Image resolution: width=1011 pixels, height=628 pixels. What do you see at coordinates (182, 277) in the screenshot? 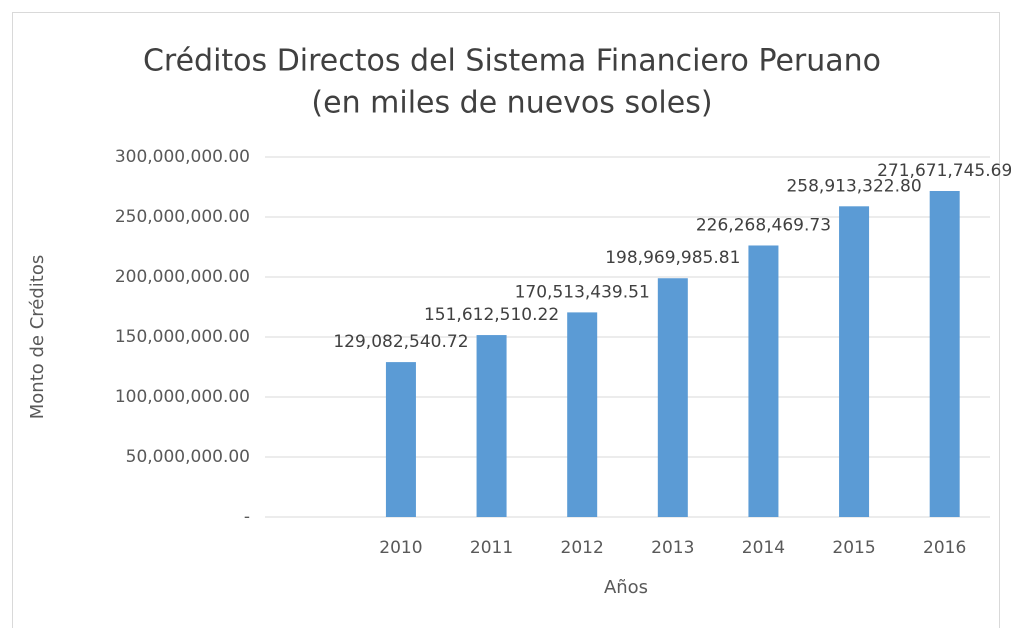
I see `y-tick-label: 200,000,000.00` at bounding box center [182, 277].